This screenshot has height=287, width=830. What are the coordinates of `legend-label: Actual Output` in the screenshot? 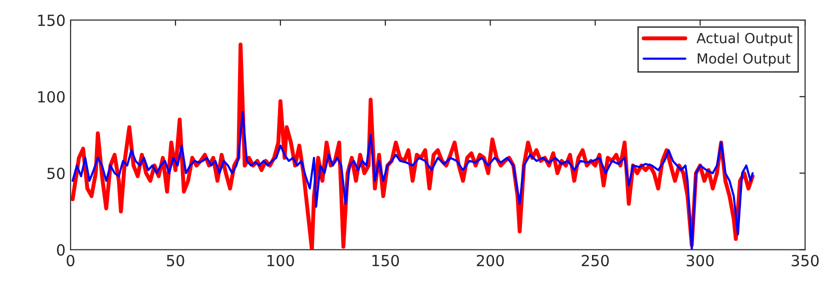 It's located at (744, 39).